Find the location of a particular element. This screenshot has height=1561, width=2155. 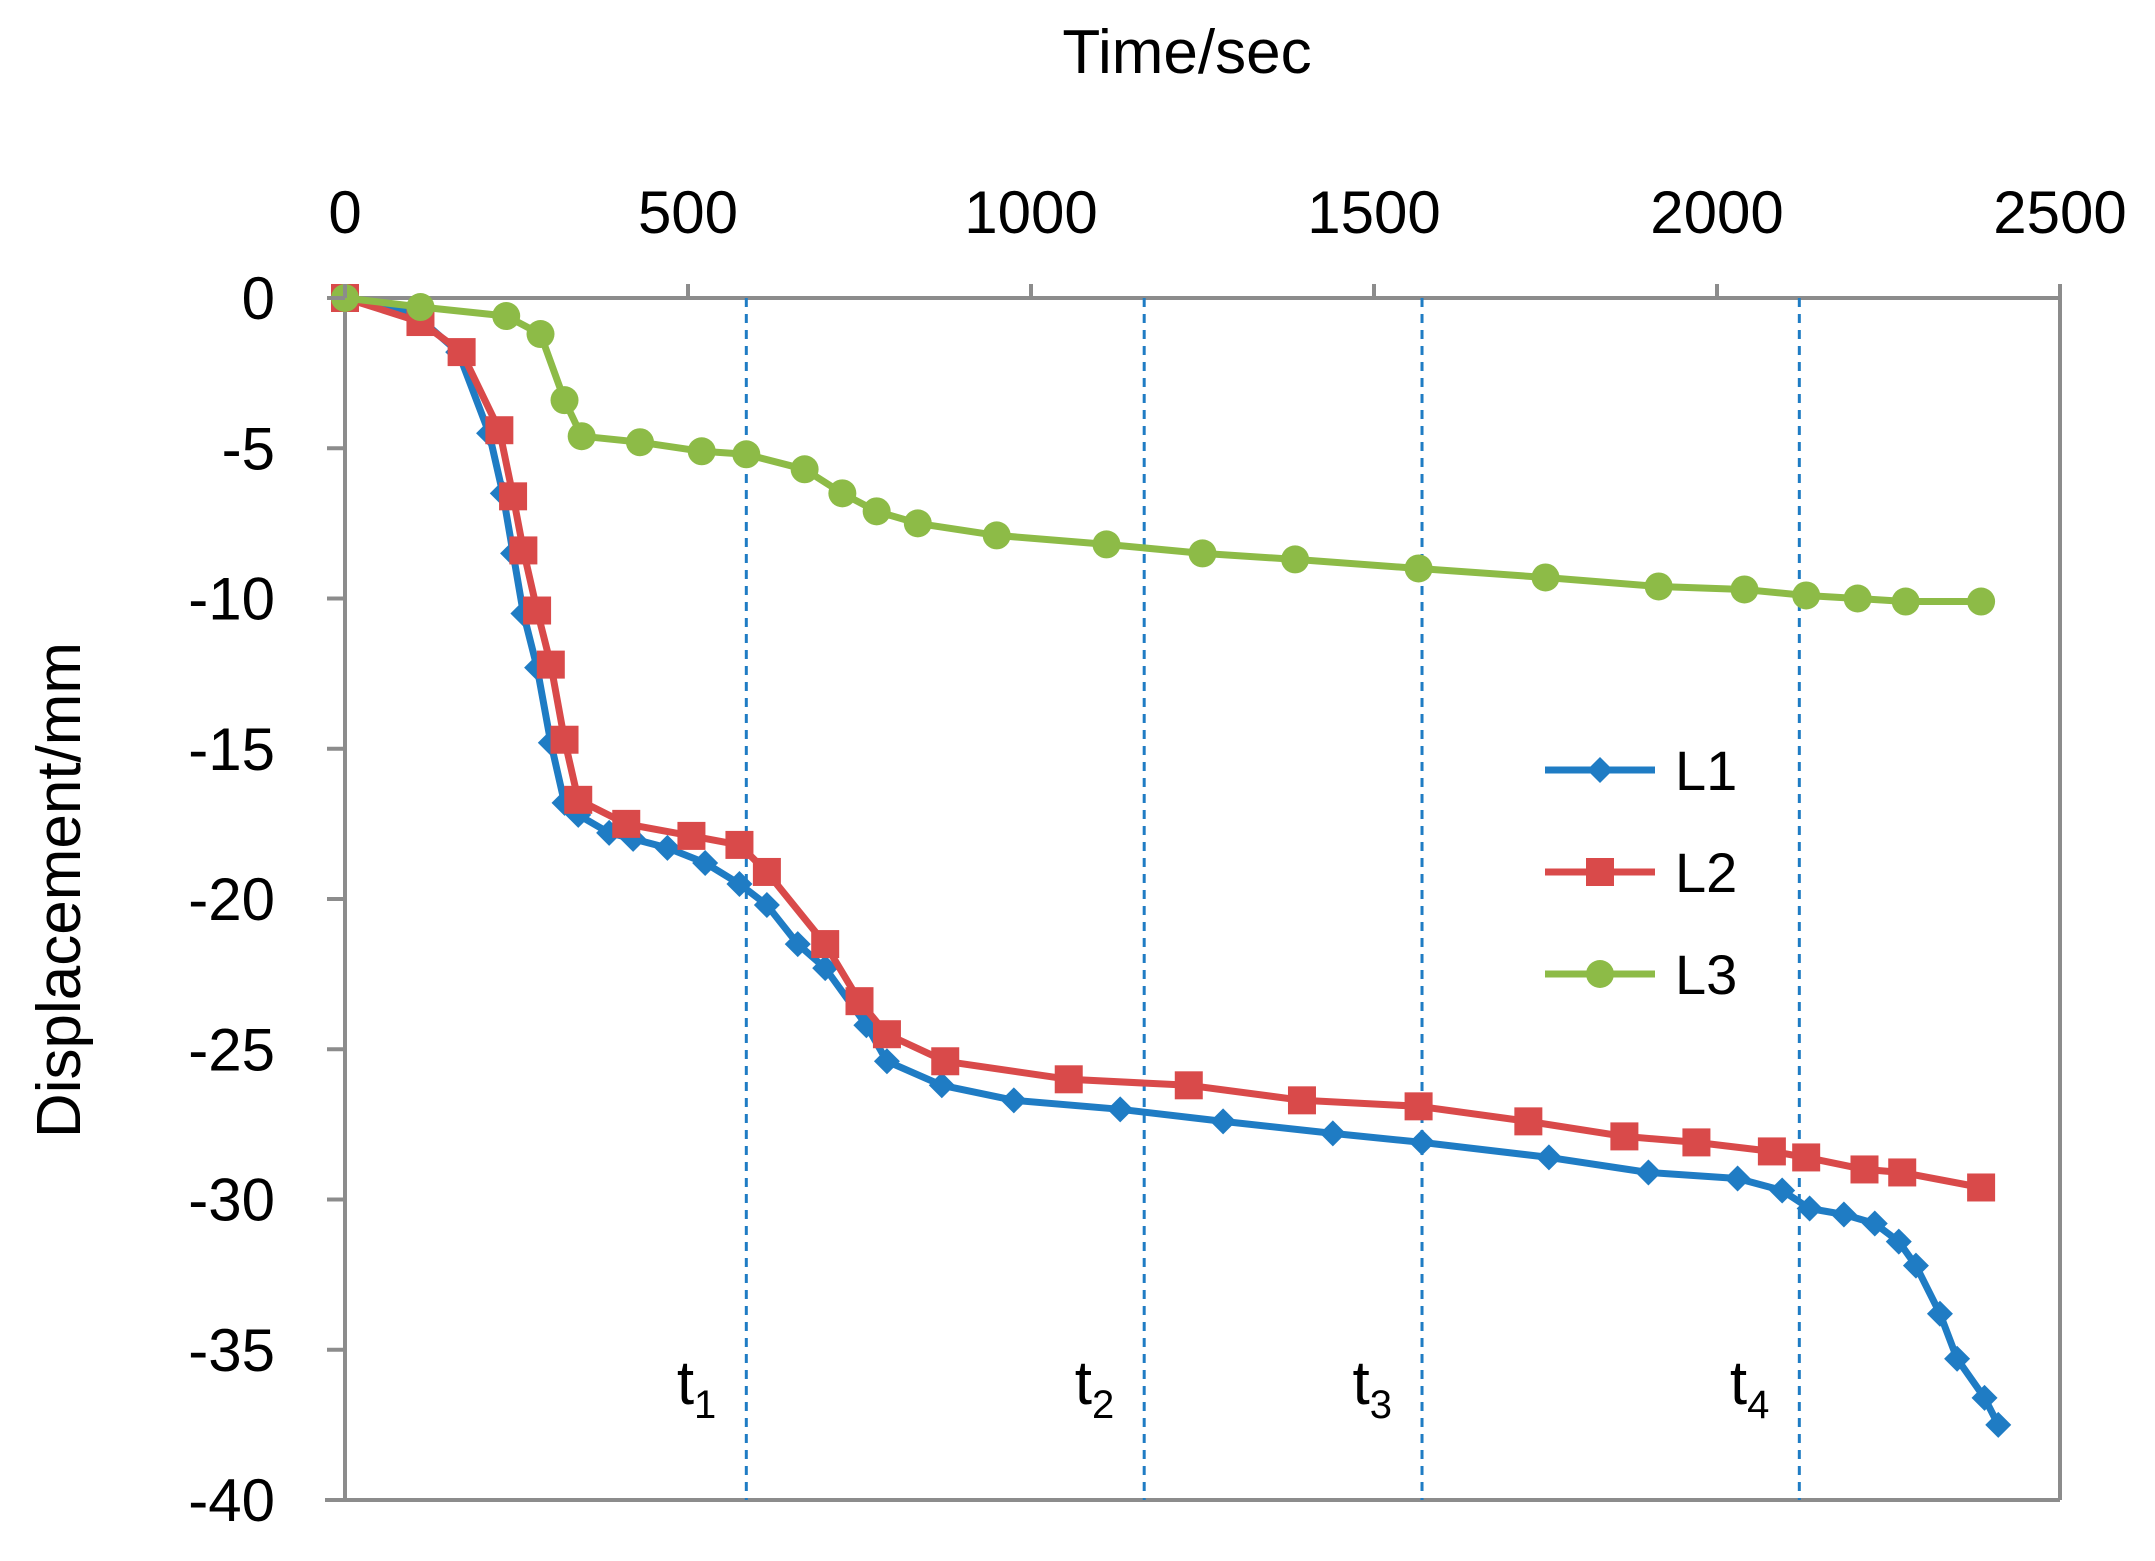

y-tick-label: -5 is located at coordinates (248, 448).